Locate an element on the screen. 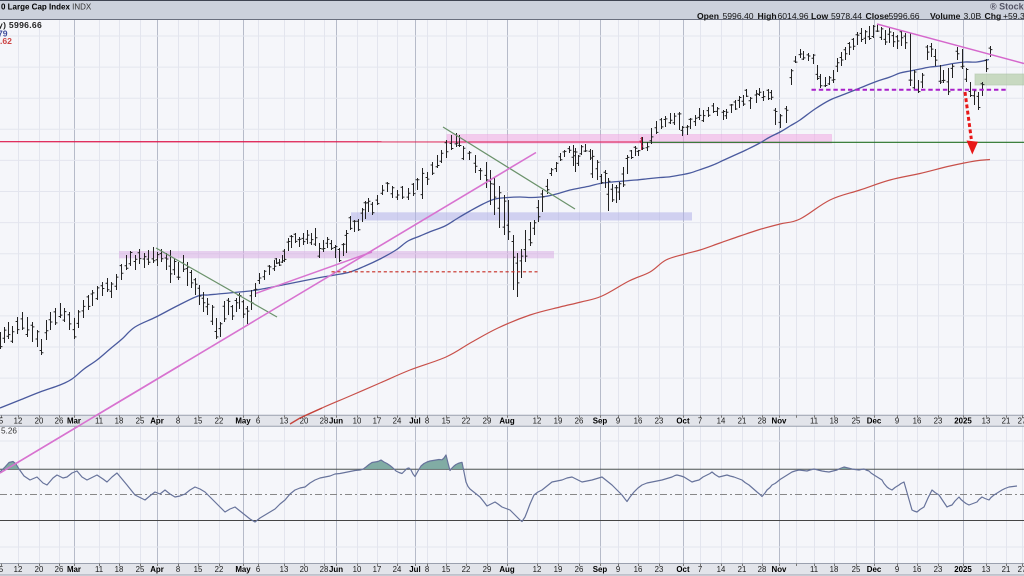  svg-text: .62 is located at coordinates (6, 41).